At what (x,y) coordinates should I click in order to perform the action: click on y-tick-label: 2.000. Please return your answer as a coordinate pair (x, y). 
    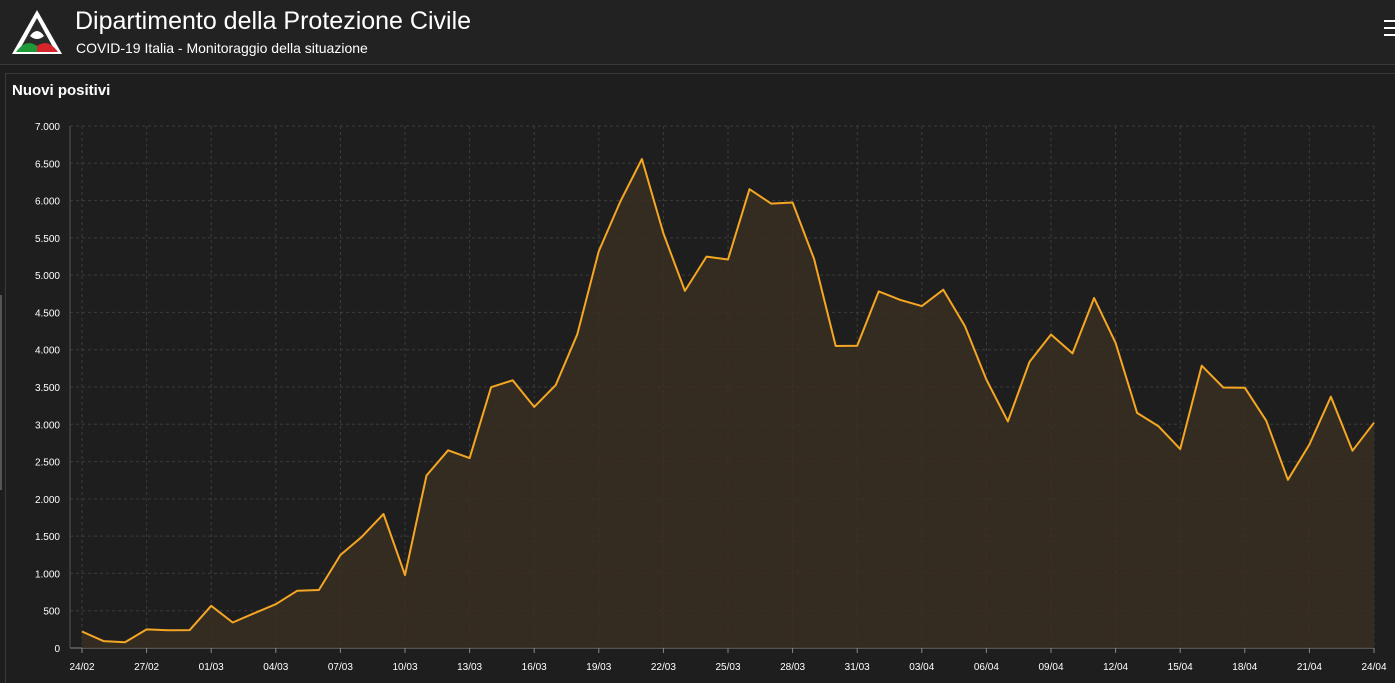
    Looking at the image, I should click on (47, 500).